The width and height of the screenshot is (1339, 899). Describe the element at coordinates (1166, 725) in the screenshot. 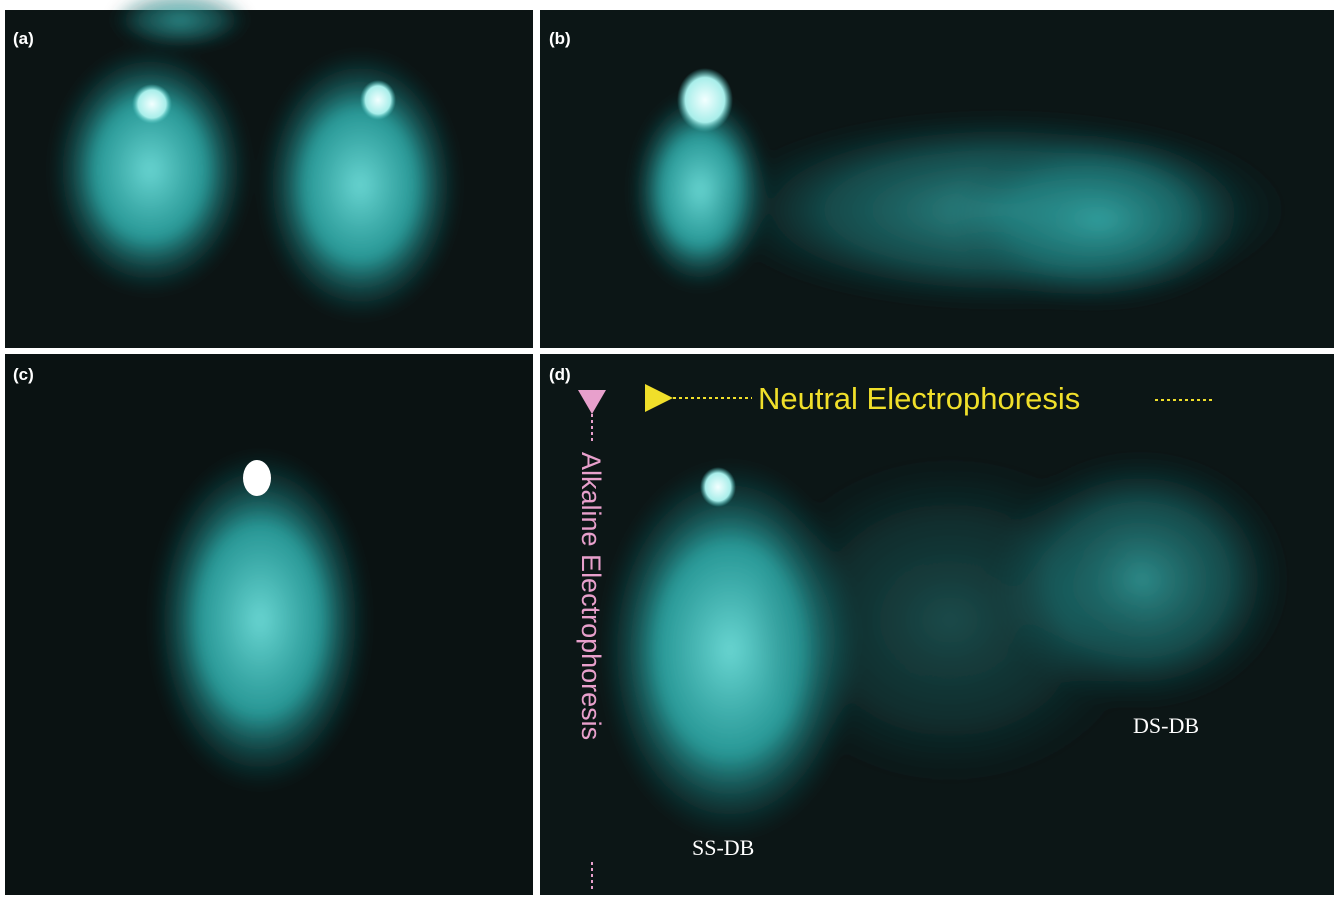

I see `ds-db-label: DS-DB` at that location.